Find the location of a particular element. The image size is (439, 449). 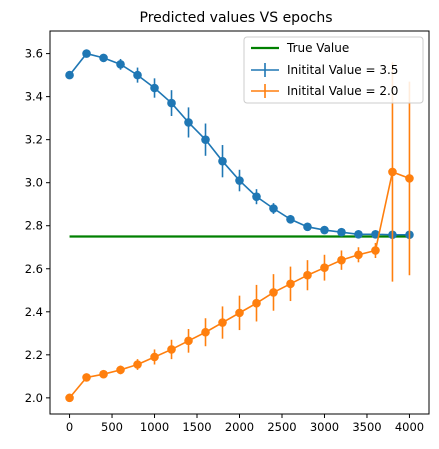

x-tick-label: 1500 is located at coordinates (196, 427).